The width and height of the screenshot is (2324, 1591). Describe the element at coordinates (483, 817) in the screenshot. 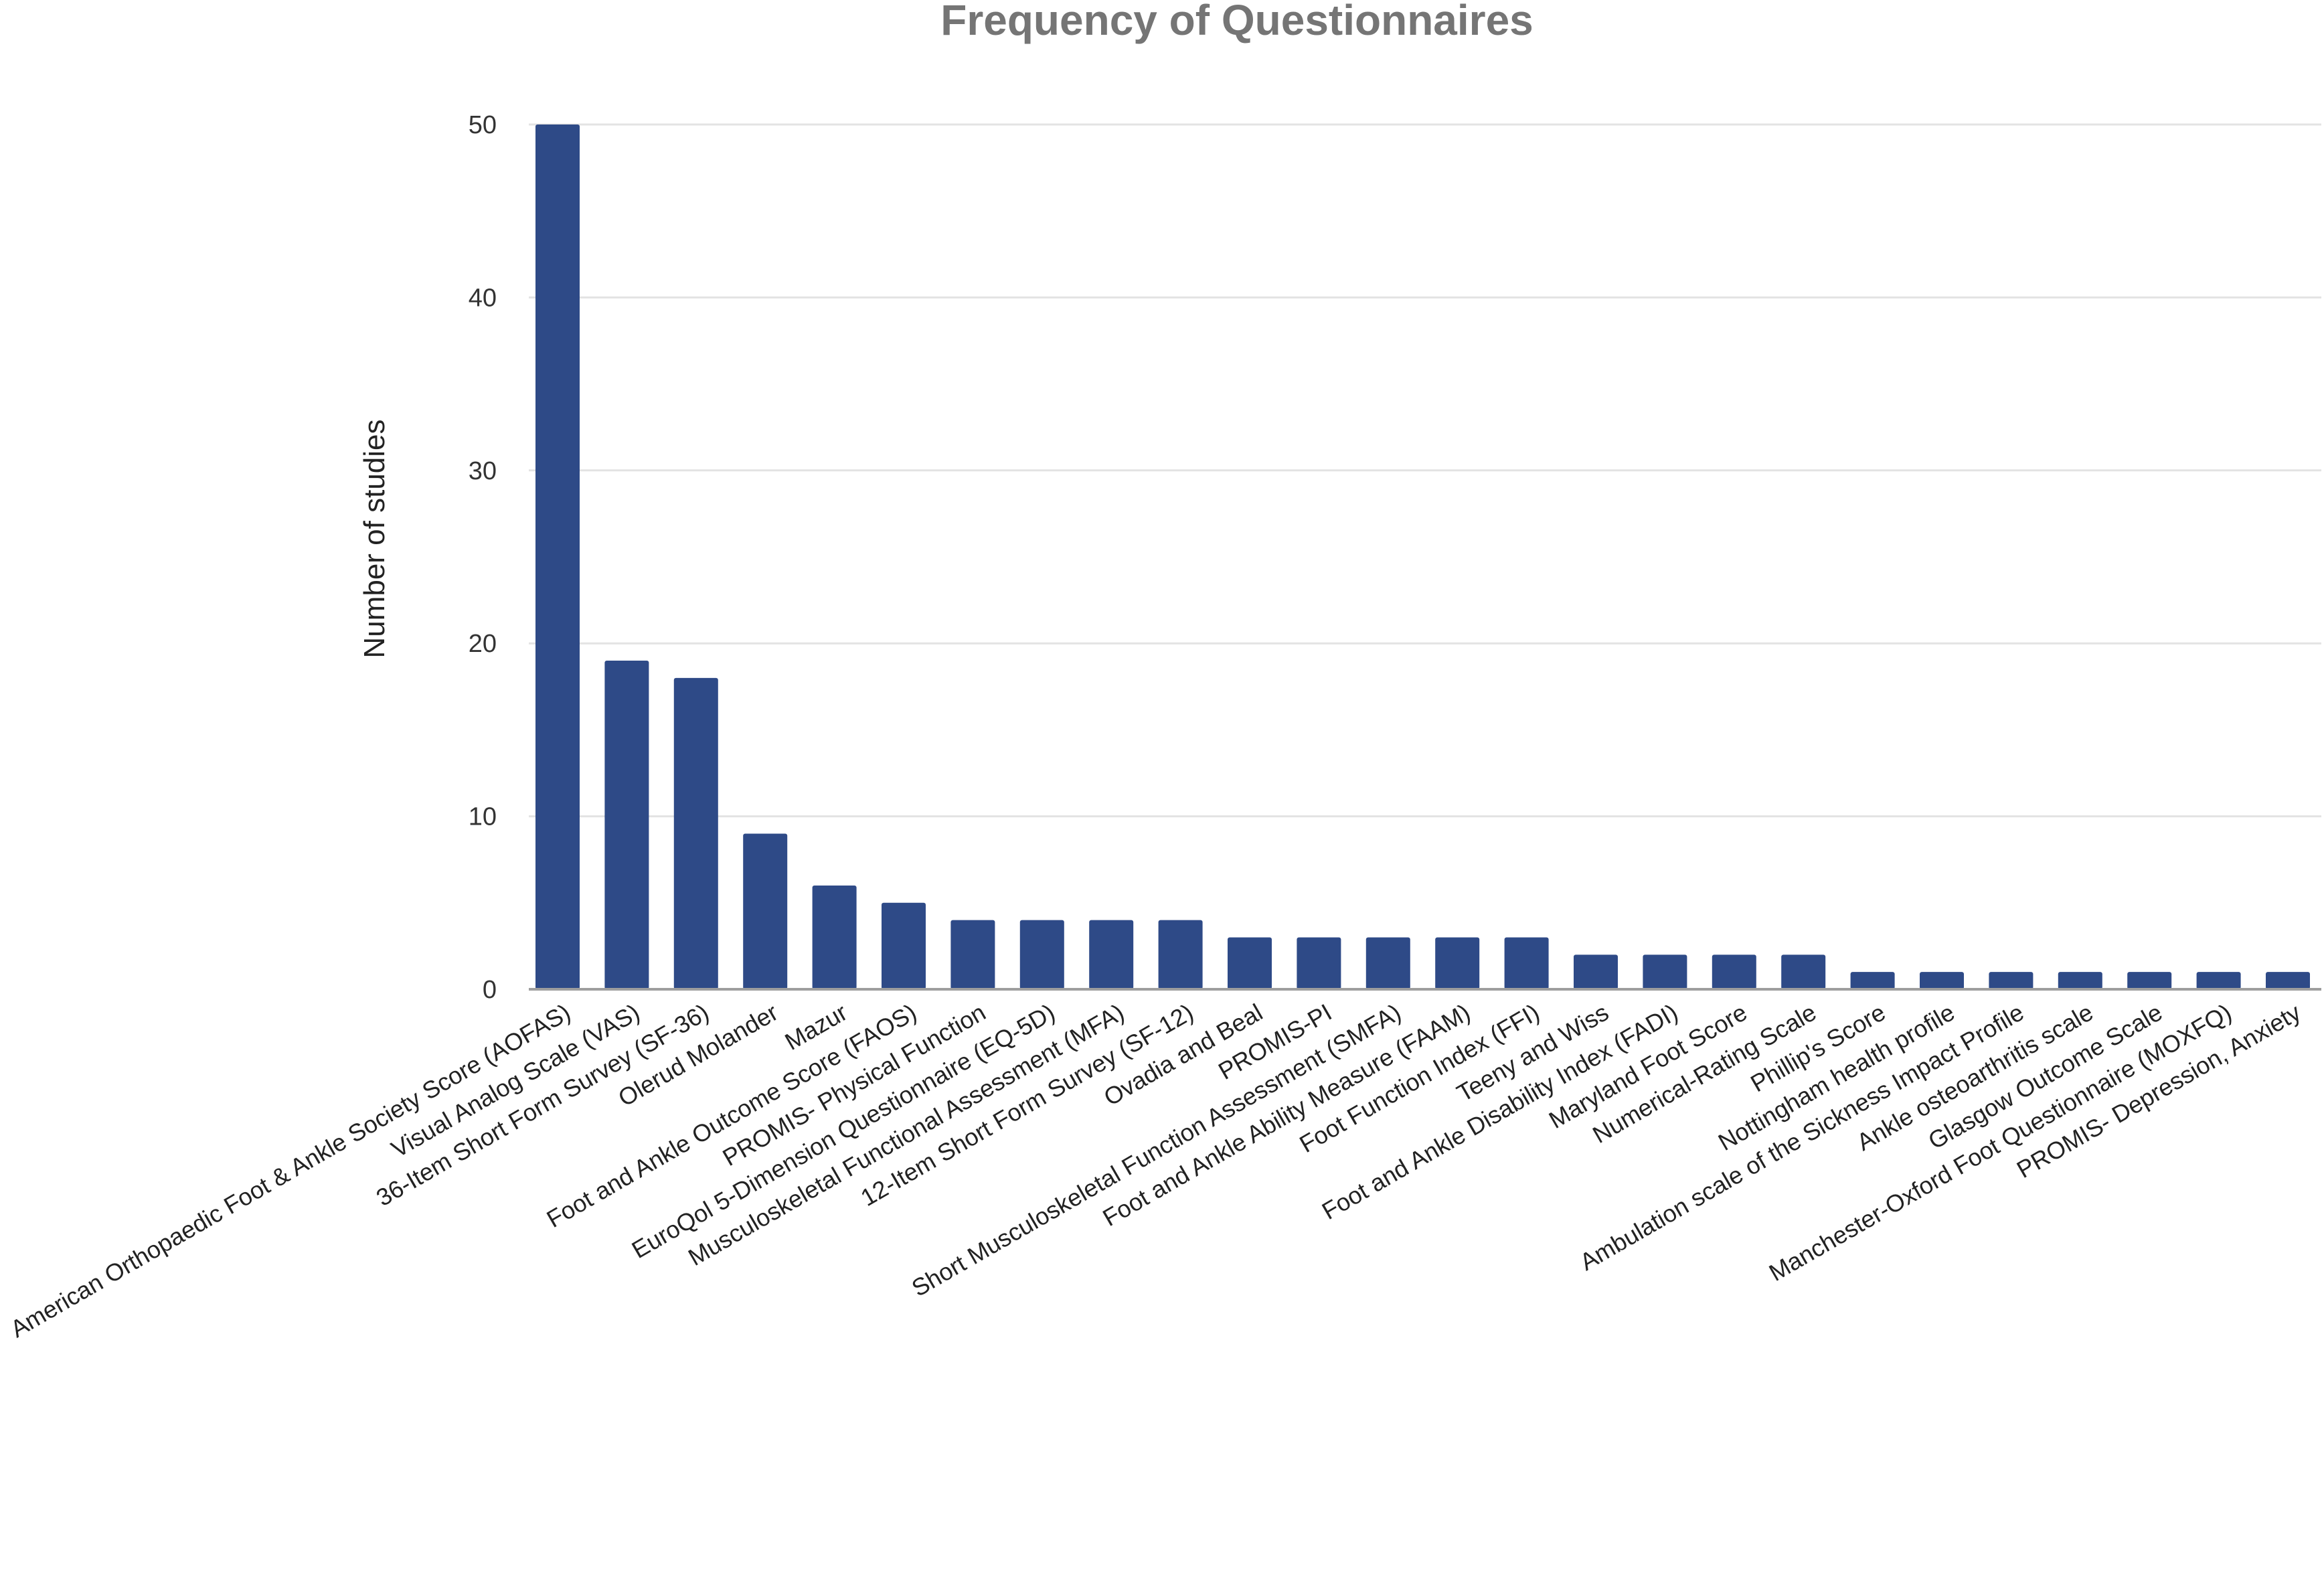

I see `y-tick-label: 10` at that location.